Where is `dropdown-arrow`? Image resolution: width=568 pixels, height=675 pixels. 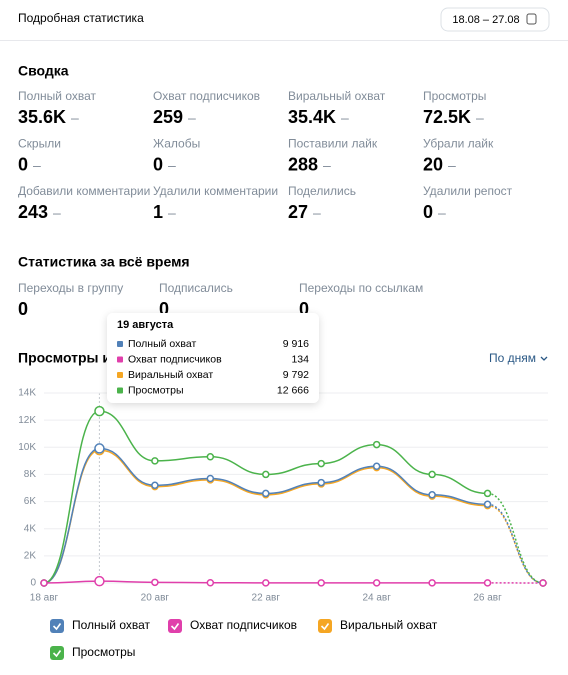
dropdown-arrow is located at coordinates (544, 358).